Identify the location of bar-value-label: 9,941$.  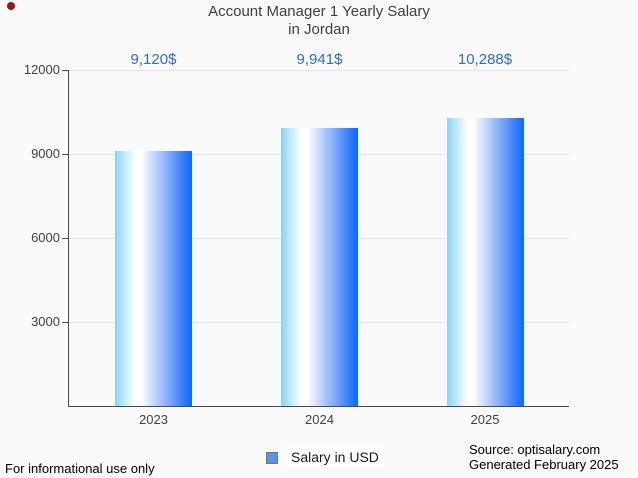
(319, 59).